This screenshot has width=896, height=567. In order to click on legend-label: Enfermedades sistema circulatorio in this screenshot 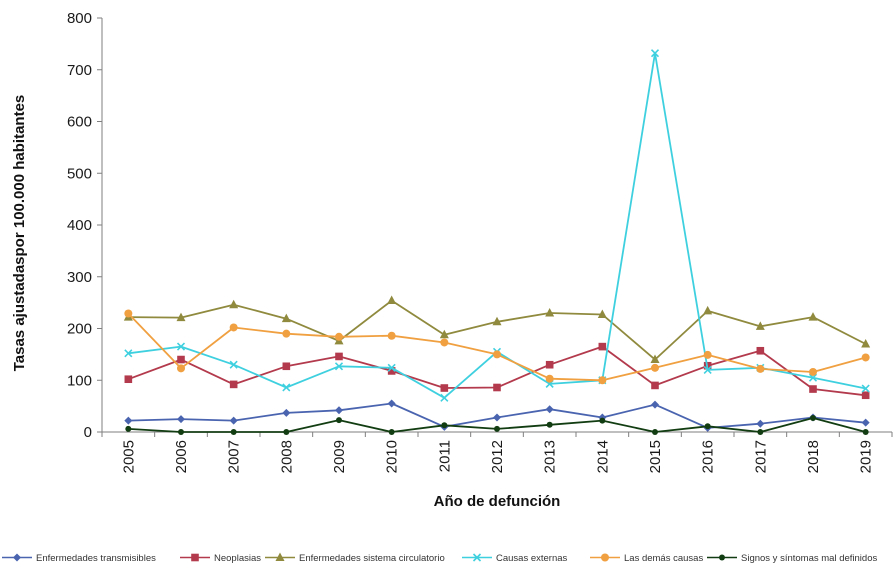, I will do `click(372, 558)`.